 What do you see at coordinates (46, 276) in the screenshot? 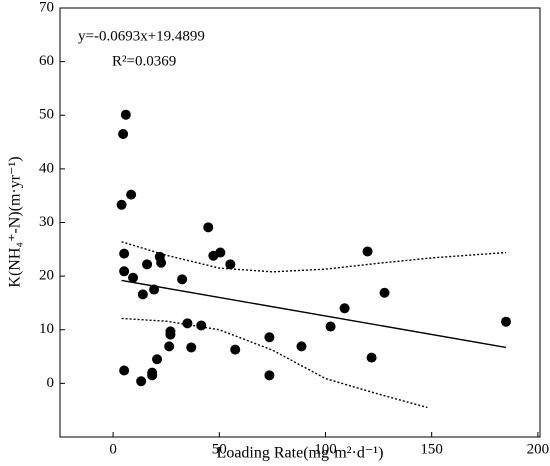
I see `y-tick-label: 20` at bounding box center [46, 276].